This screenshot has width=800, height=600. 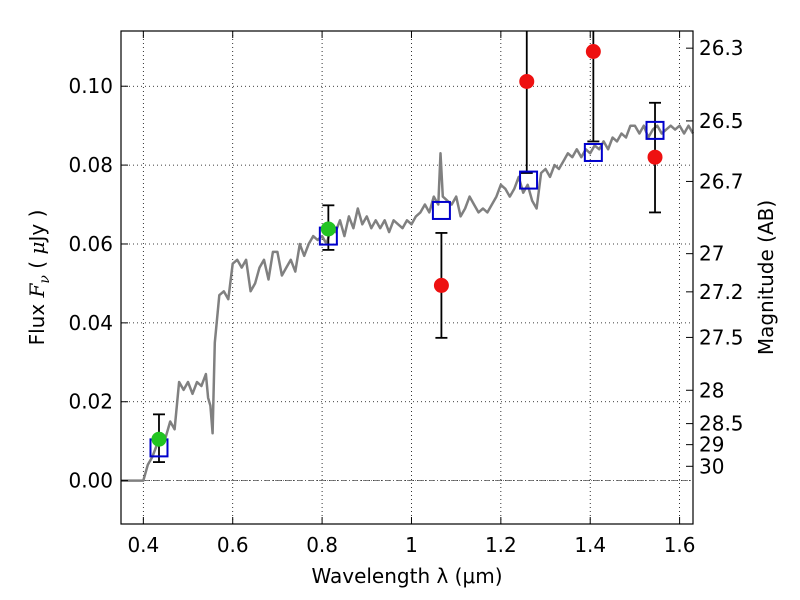 What do you see at coordinates (766, 277) in the screenshot?
I see `y2-axis-label: Magnitude (AB)` at bounding box center [766, 277].